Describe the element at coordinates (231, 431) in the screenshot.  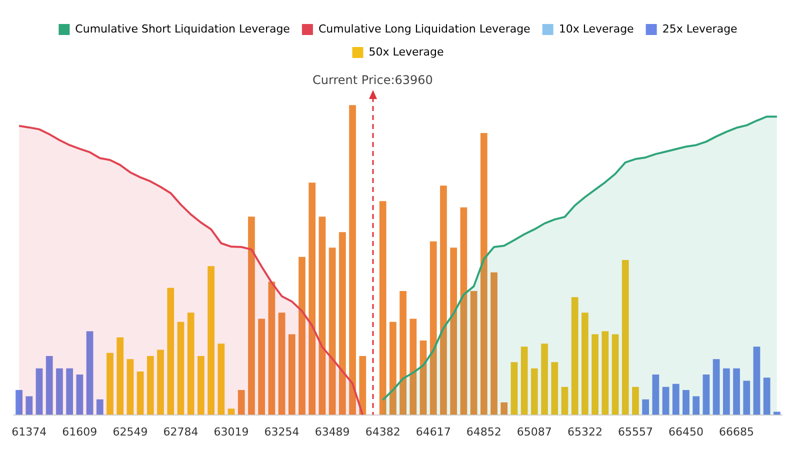
I see `x-tick-label: 63019` at that location.